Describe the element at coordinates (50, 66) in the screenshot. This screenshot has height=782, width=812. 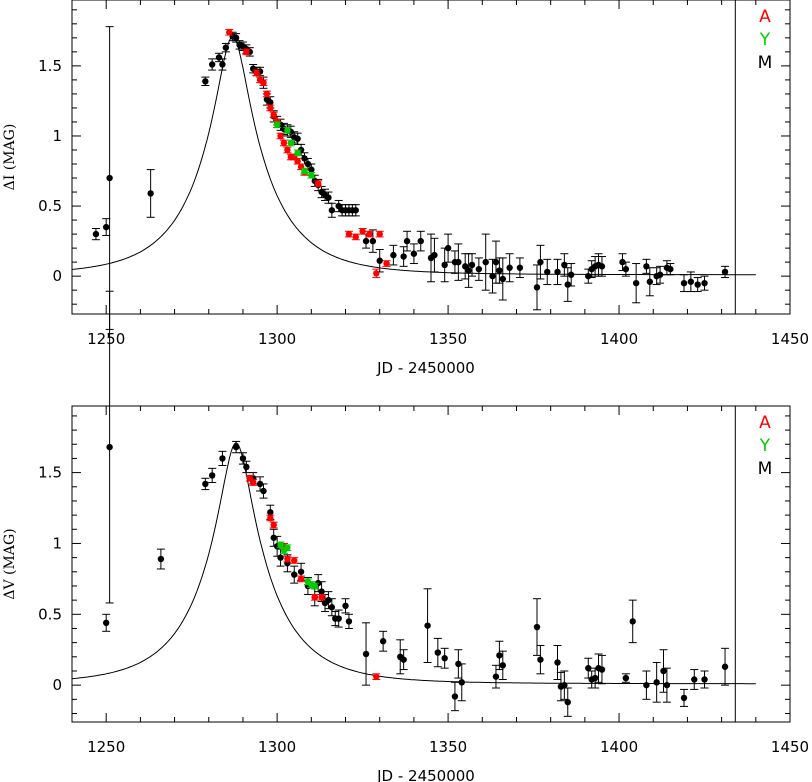
I see `y-tick-label: 1.5` at that location.